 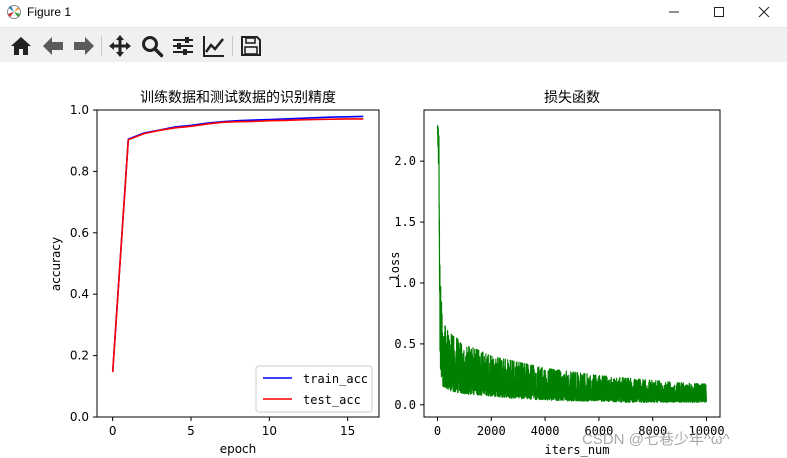 I want to click on edit-axis-button, so click(x=214, y=46).